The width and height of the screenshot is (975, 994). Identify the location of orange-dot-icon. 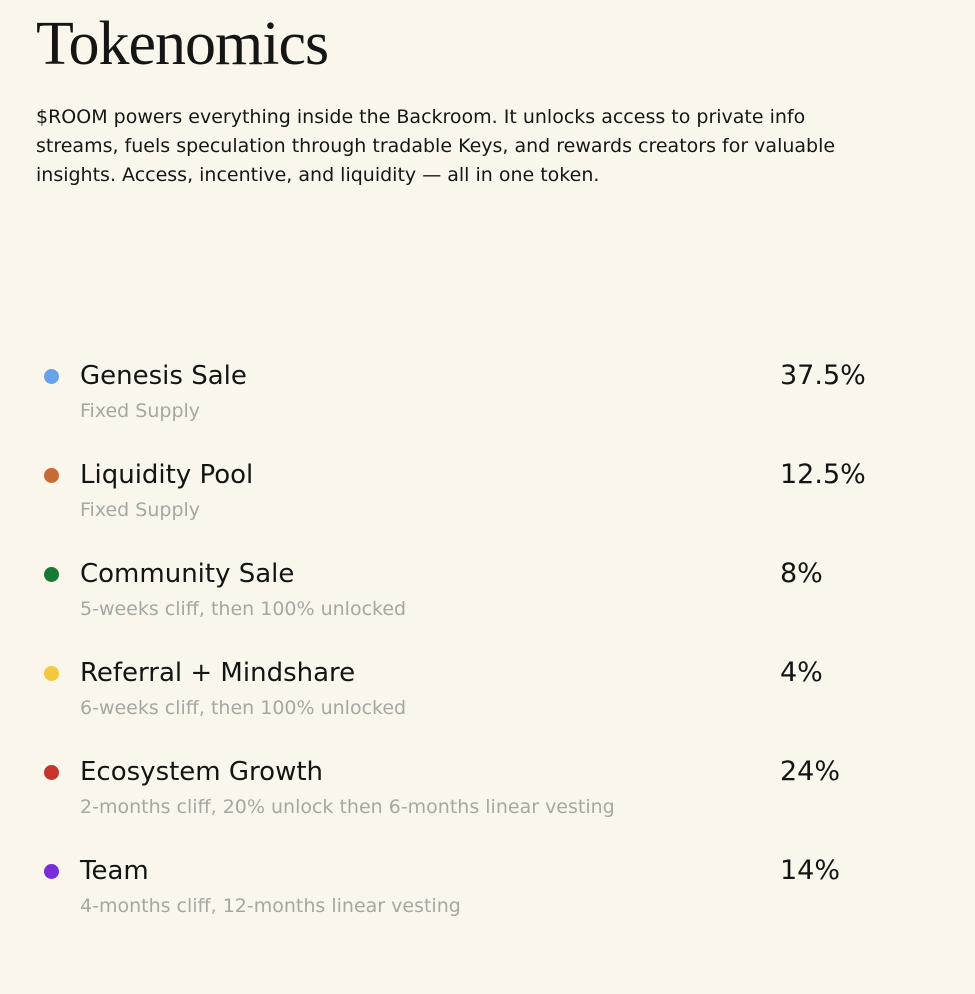
(51, 476).